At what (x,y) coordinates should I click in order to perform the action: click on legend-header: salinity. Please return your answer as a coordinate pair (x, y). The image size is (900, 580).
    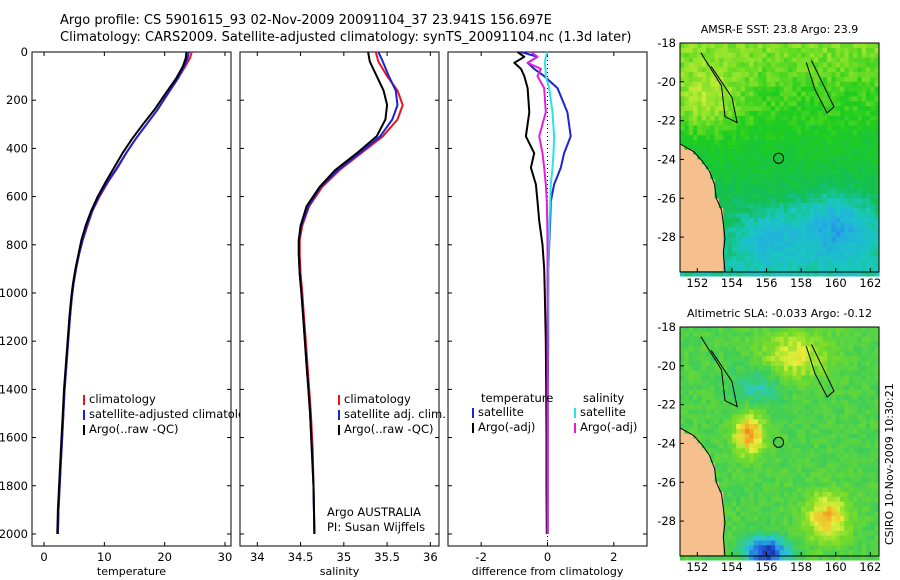
    Looking at the image, I should click on (603, 398).